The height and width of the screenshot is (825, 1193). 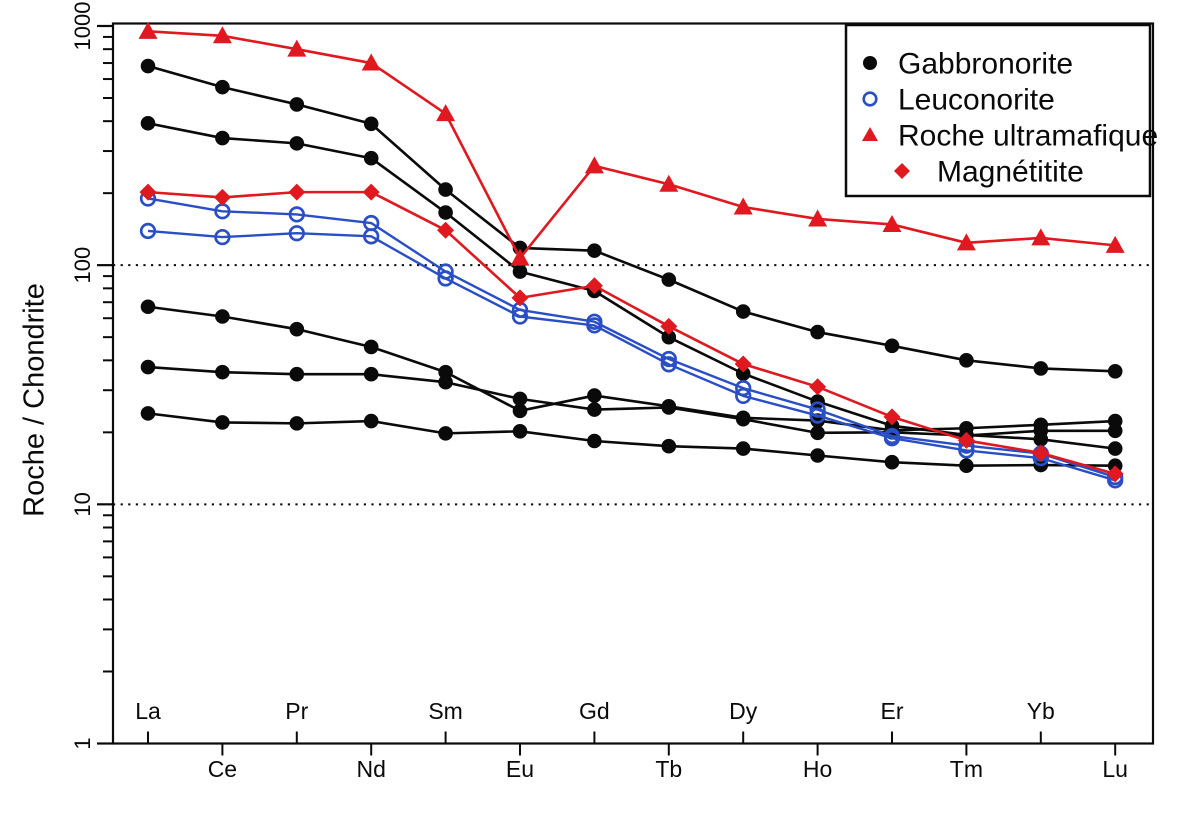 What do you see at coordinates (297, 423) in the screenshot?
I see `data-point-gabbronorite-5-pr` at bounding box center [297, 423].